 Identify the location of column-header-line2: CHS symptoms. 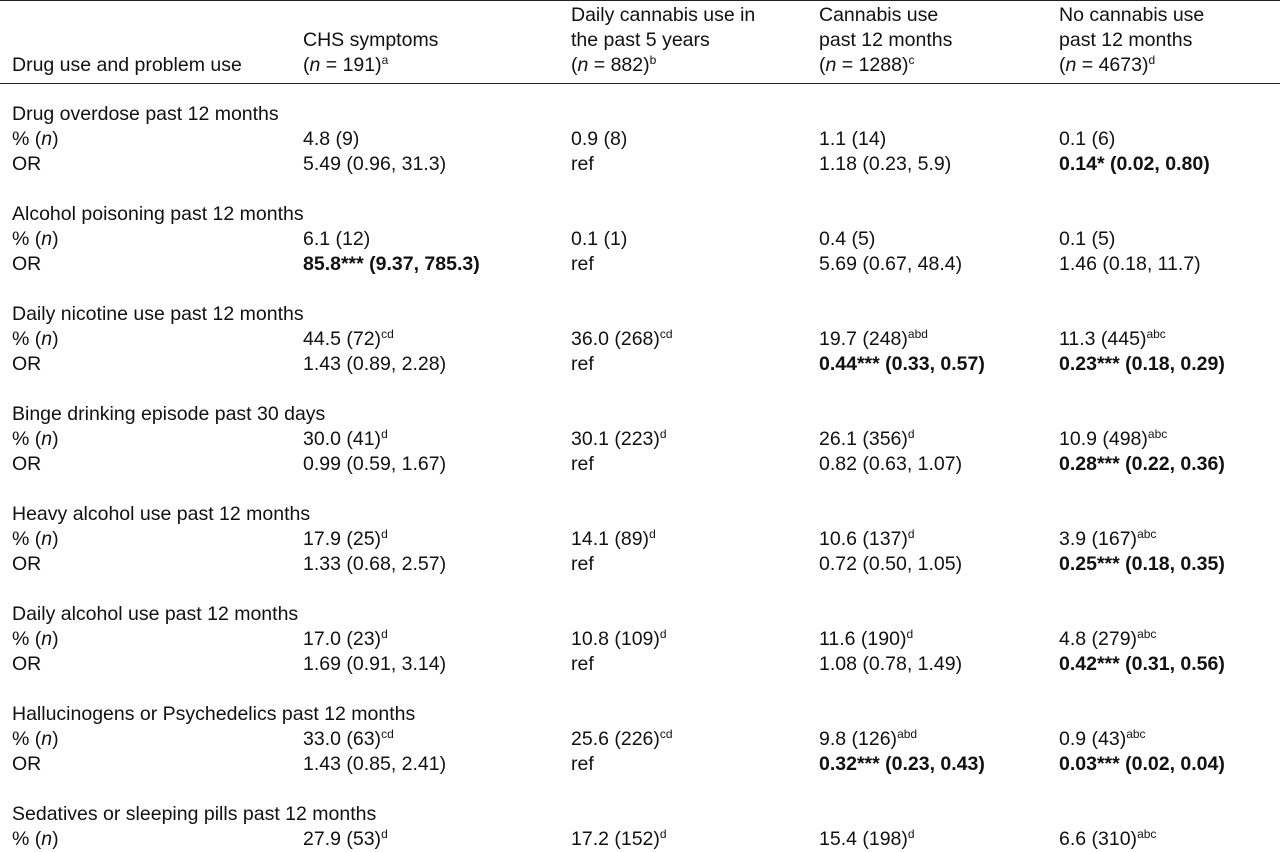
(371, 40).